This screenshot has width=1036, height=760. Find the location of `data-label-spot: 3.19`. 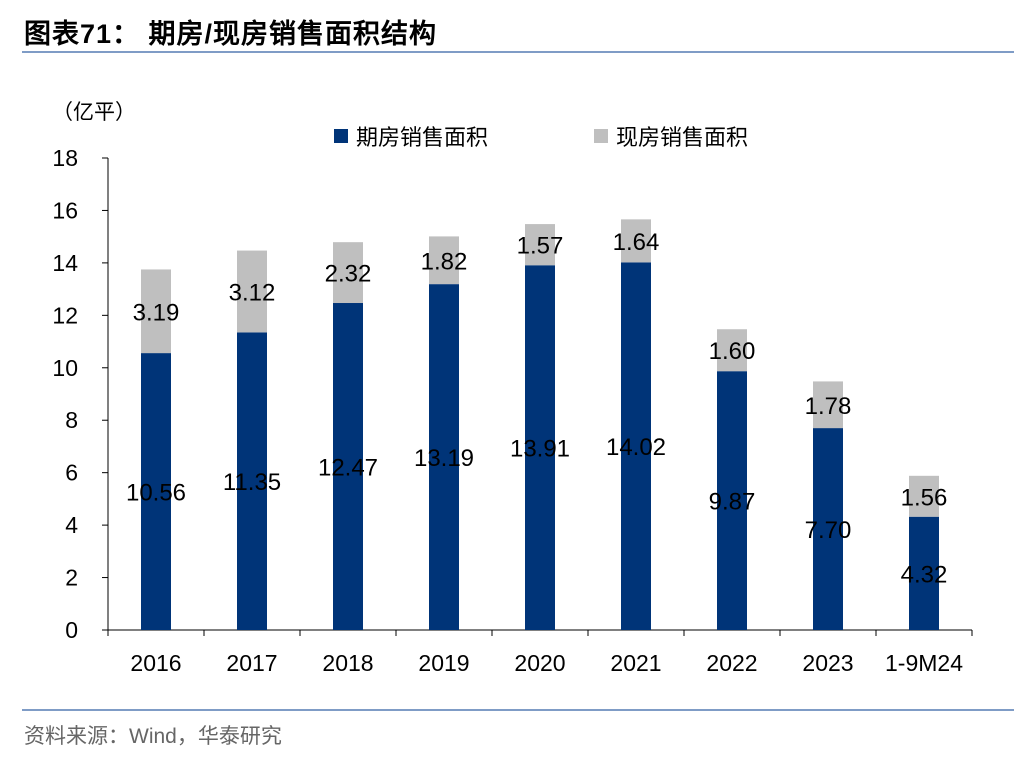

data-label-spot: 3.19 is located at coordinates (156, 312).